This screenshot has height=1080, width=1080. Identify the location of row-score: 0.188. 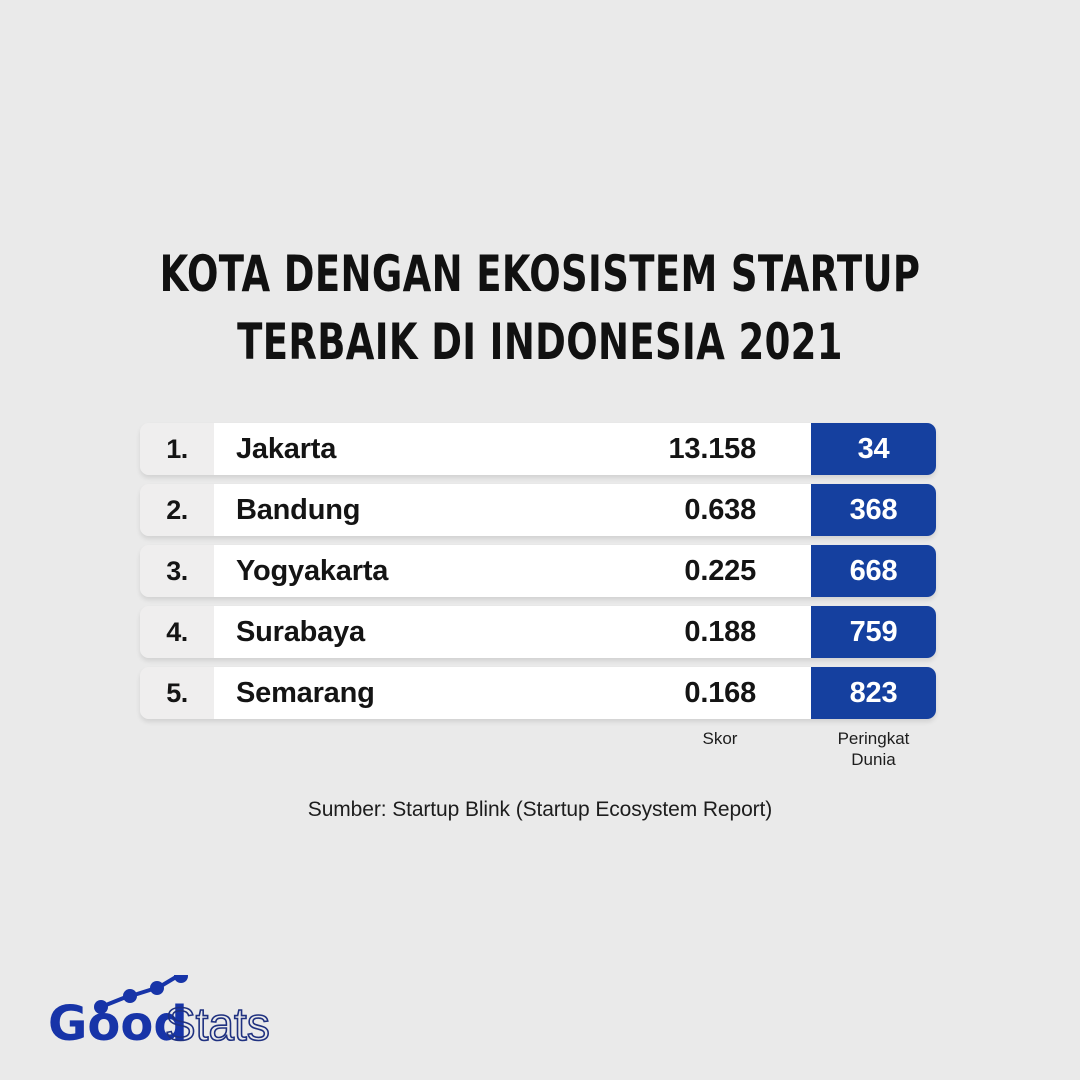
(676, 632).